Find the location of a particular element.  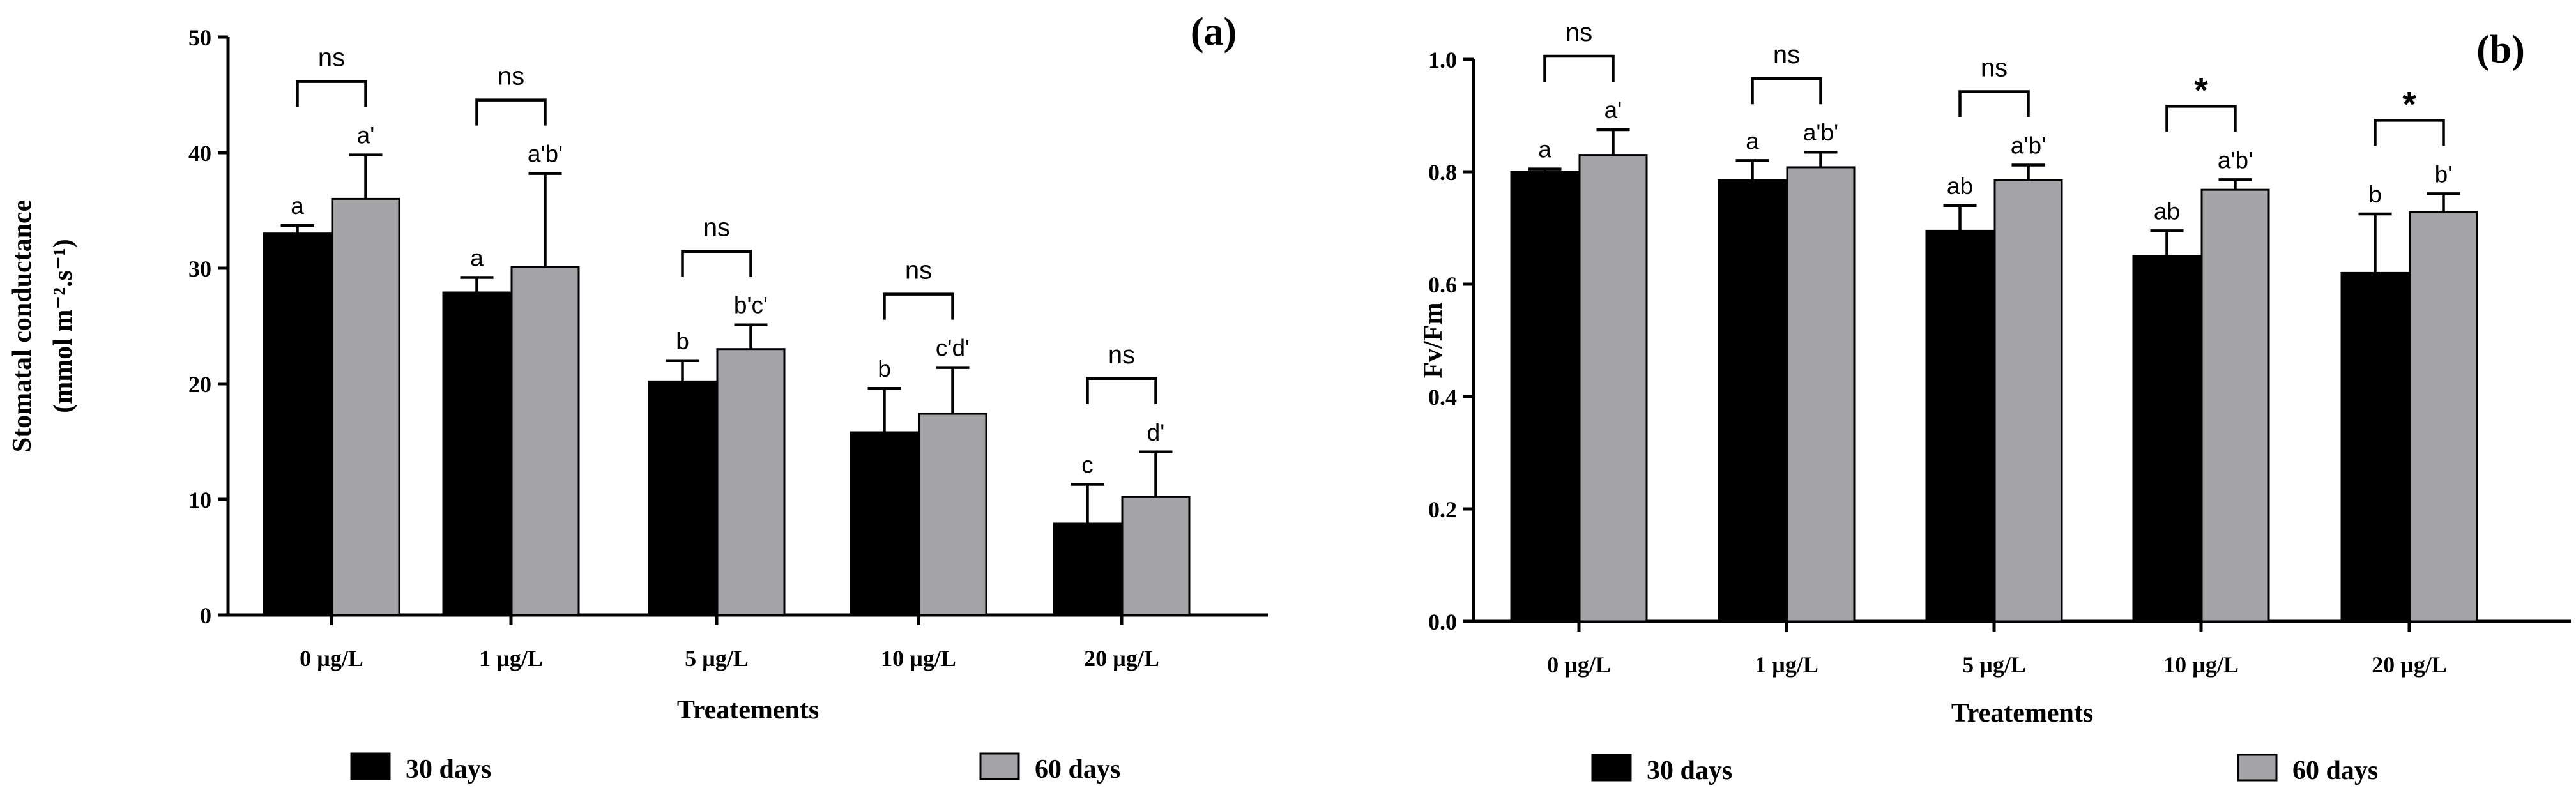

significance-letter: b' is located at coordinates (2444, 174).